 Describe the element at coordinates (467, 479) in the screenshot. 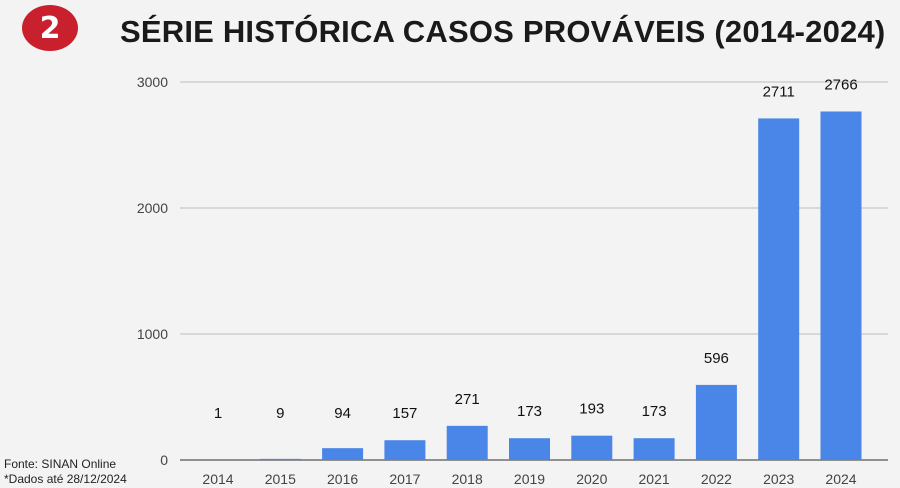

I see `x-tick-label: 2018` at that location.